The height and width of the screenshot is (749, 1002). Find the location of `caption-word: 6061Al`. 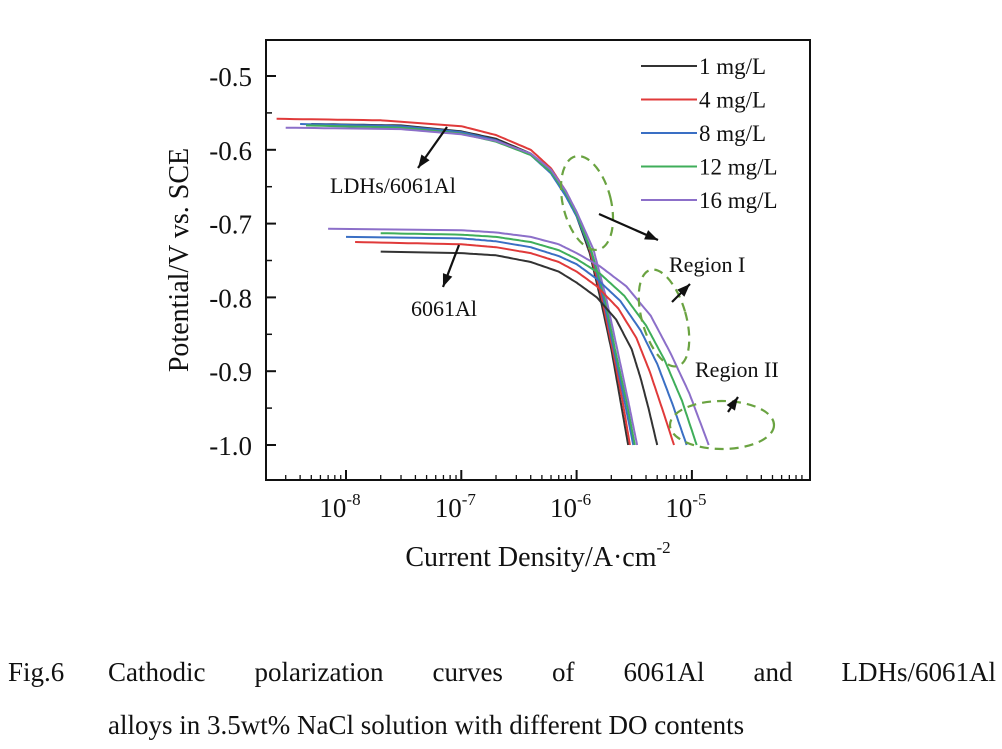

caption-word: 6061Al is located at coordinates (664, 672).